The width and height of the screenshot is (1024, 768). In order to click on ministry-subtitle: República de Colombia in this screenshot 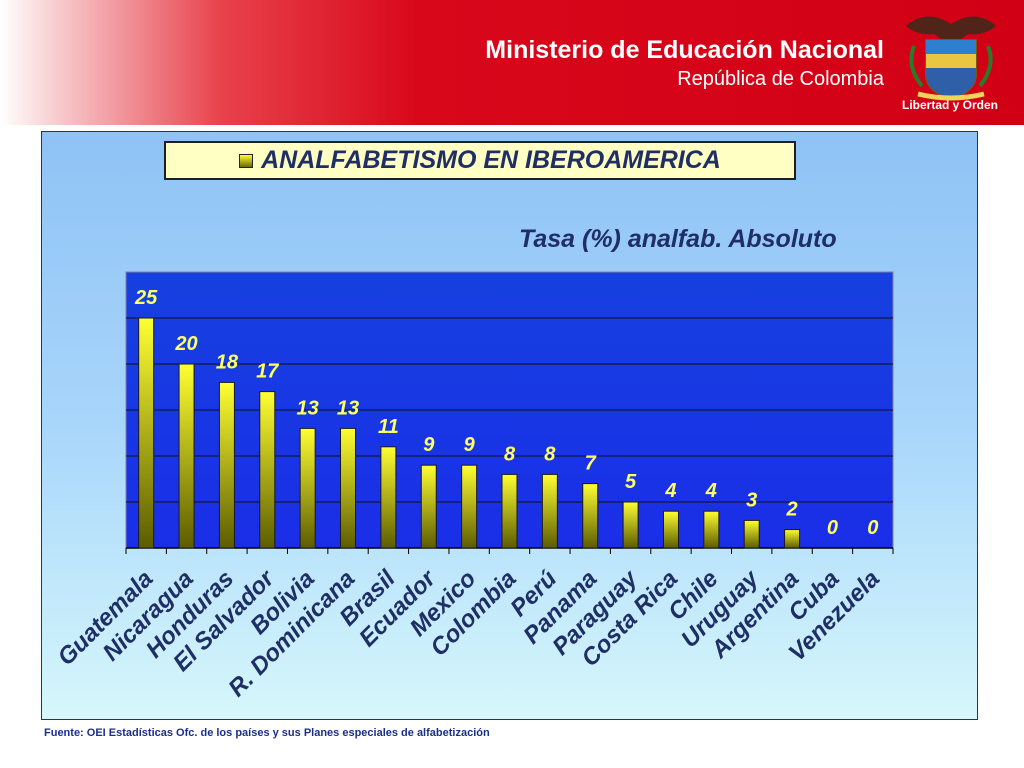, I will do `click(780, 79)`.